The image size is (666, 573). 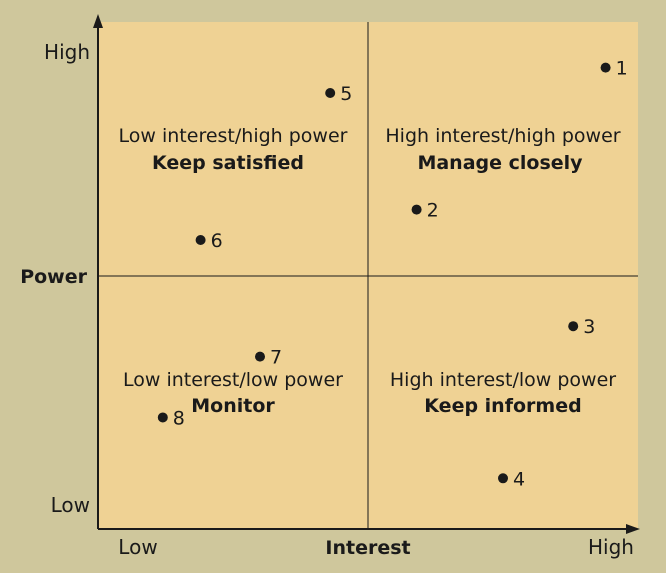 What do you see at coordinates (67, 52) in the screenshot?
I see `y-axis-high-label: High` at bounding box center [67, 52].